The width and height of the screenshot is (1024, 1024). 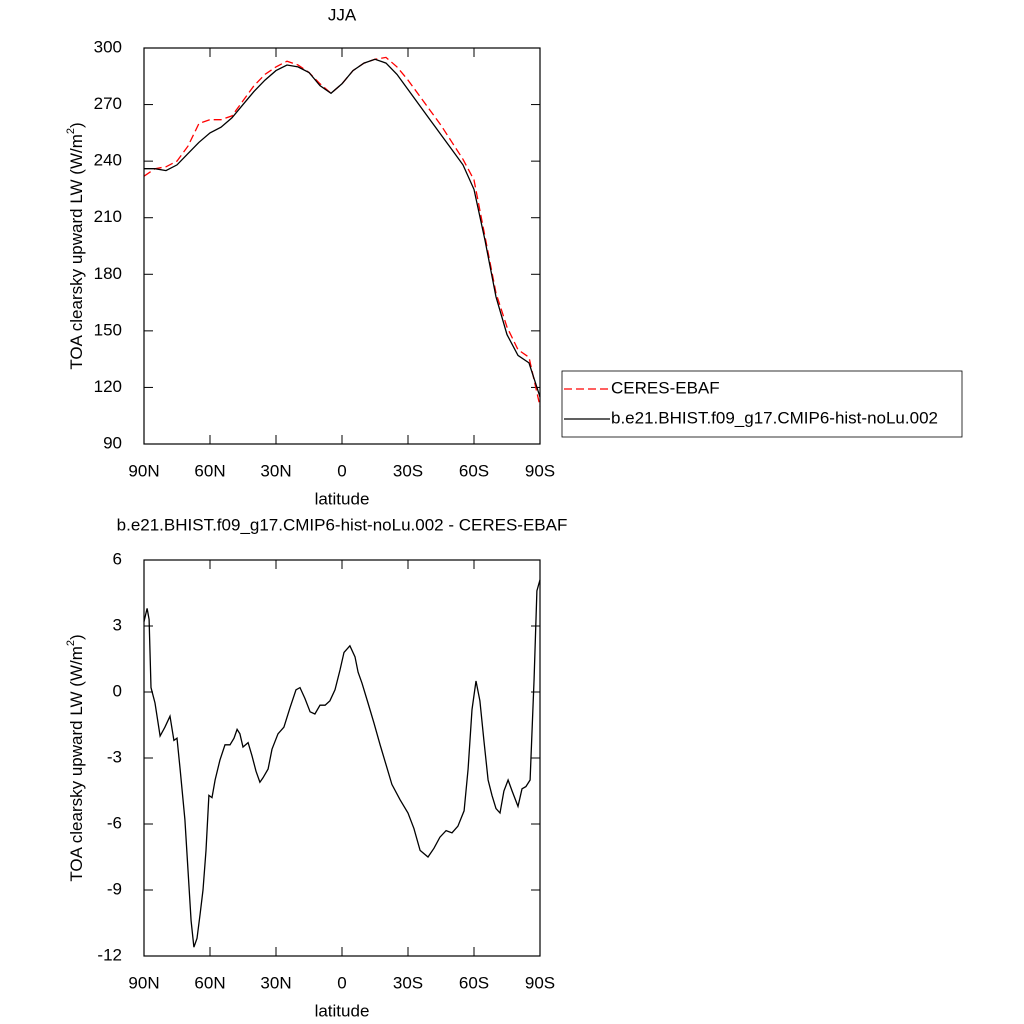 I want to click on y-tick-label: -6, so click(x=114, y=822).